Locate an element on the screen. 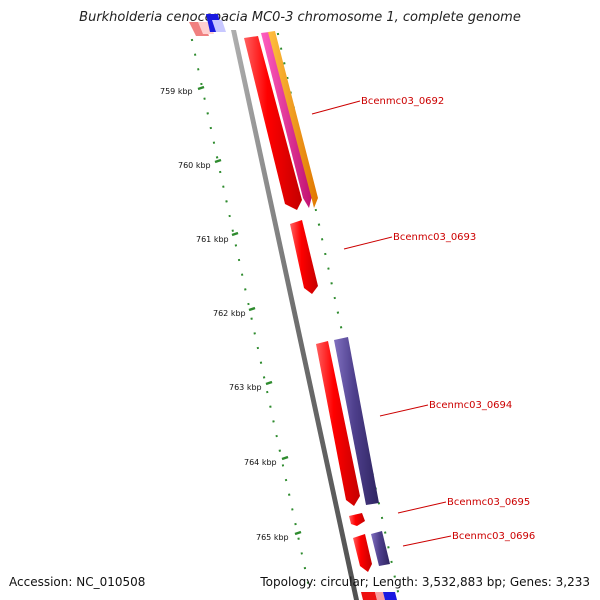 This screenshot has height=600, width=600. top-partial-features is located at coordinates (207, 25).